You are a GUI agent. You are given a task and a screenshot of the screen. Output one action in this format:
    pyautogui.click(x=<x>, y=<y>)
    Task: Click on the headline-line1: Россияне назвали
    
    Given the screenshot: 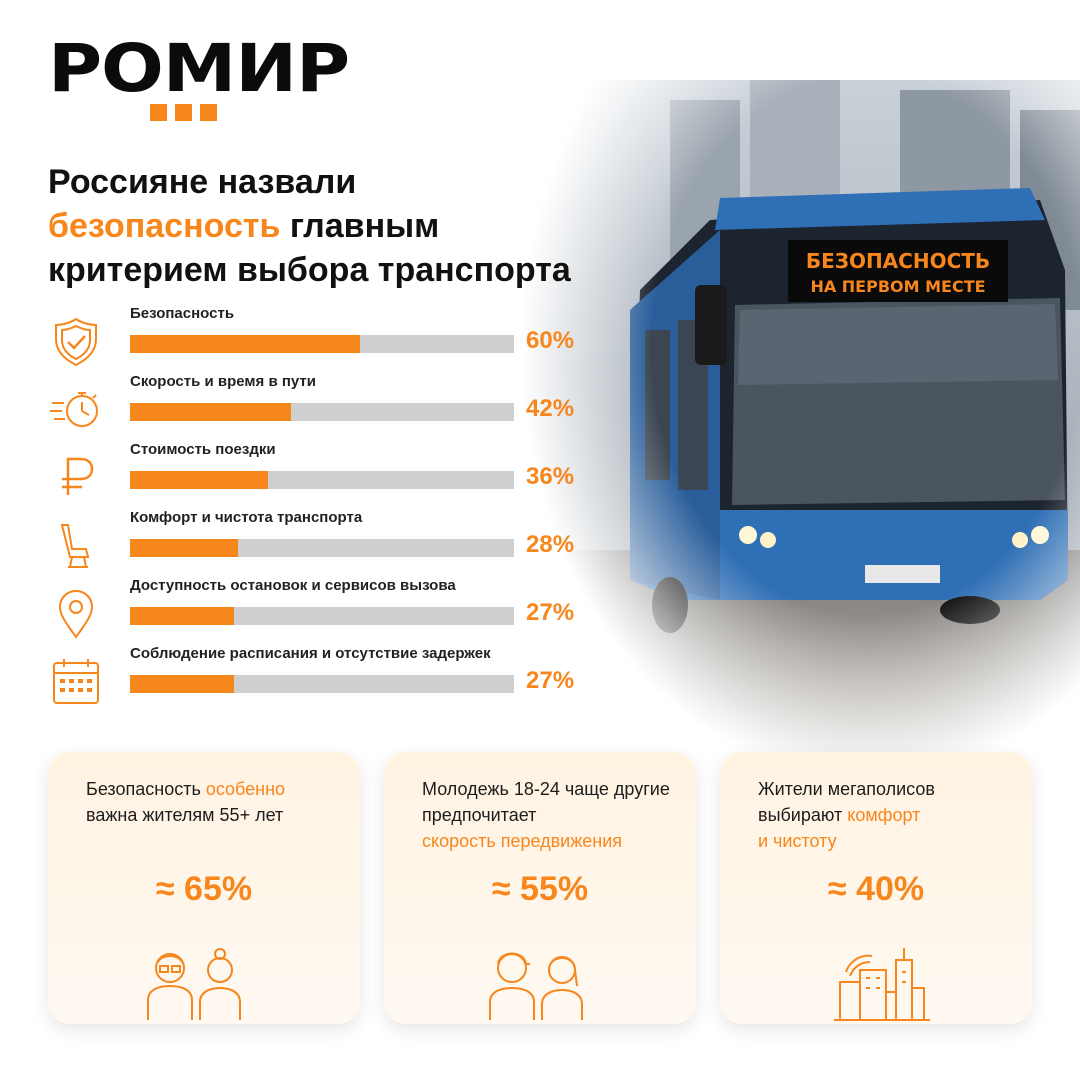 What is the action you would take?
    pyautogui.click(x=202, y=182)
    